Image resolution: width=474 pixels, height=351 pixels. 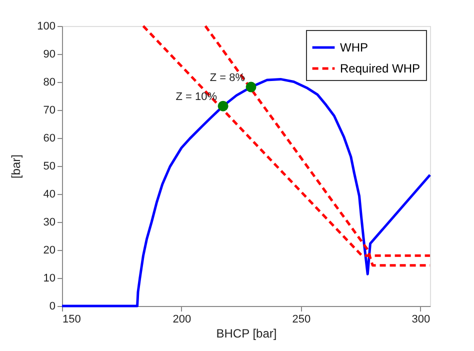 I want to click on legend-label: WHP, so click(x=354, y=47).